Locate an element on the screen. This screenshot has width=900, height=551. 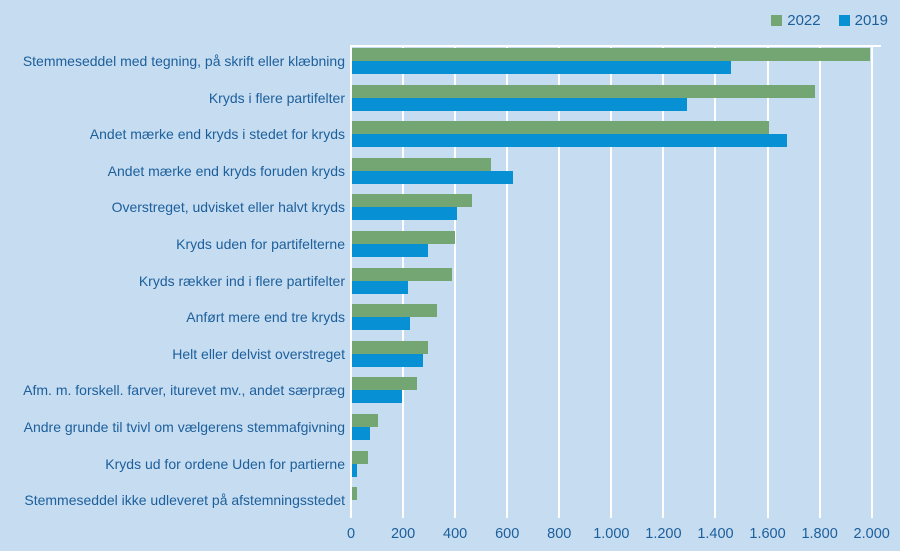
tick-label: 0 is located at coordinates (351, 534).